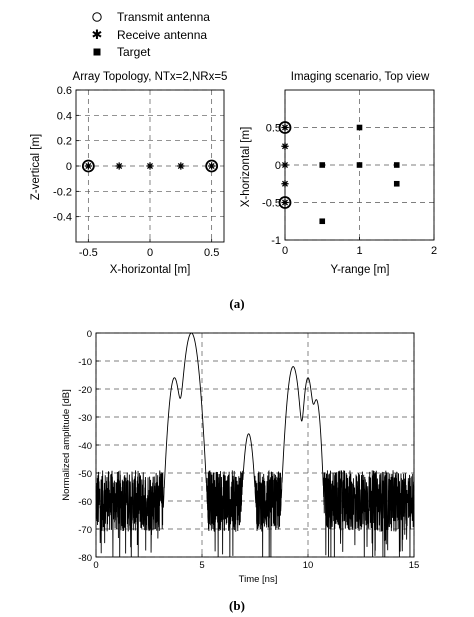  I want to click on y-tick-label: -1, so click(276, 241).